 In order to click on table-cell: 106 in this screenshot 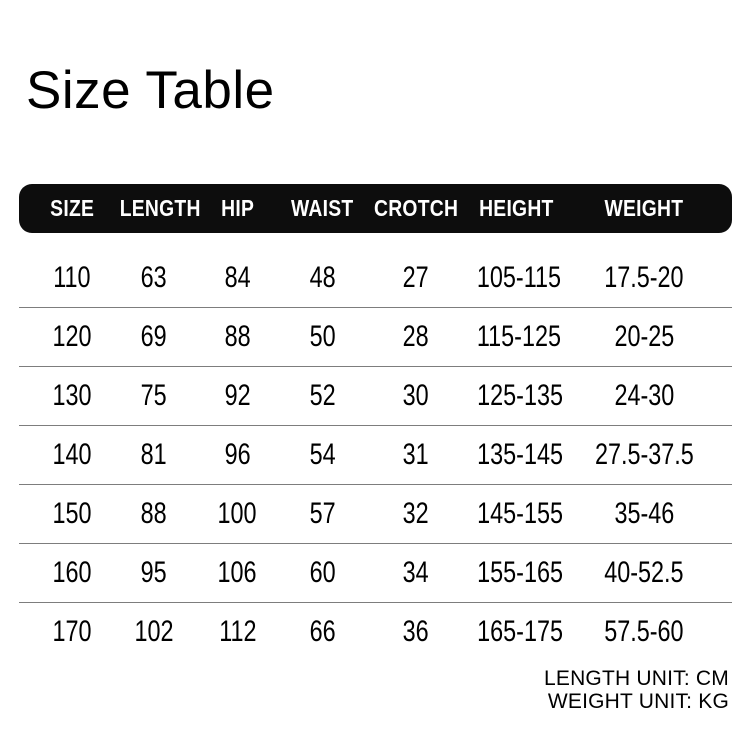, I will do `click(237, 573)`.